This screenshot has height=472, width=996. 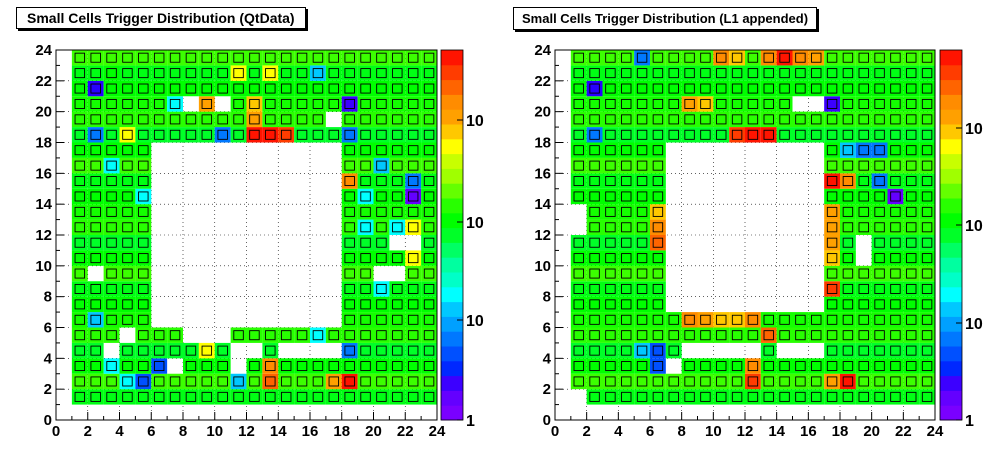 What do you see at coordinates (119, 431) in the screenshot?
I see `x-tick-label: 4` at bounding box center [119, 431].